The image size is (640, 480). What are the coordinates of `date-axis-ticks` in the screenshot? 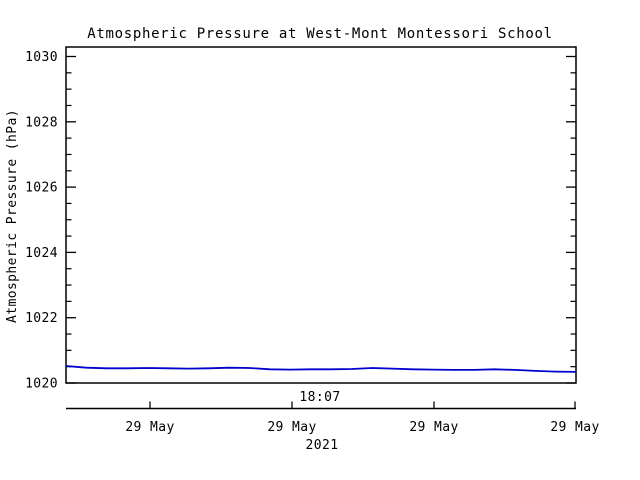 It's located at (362, 405).